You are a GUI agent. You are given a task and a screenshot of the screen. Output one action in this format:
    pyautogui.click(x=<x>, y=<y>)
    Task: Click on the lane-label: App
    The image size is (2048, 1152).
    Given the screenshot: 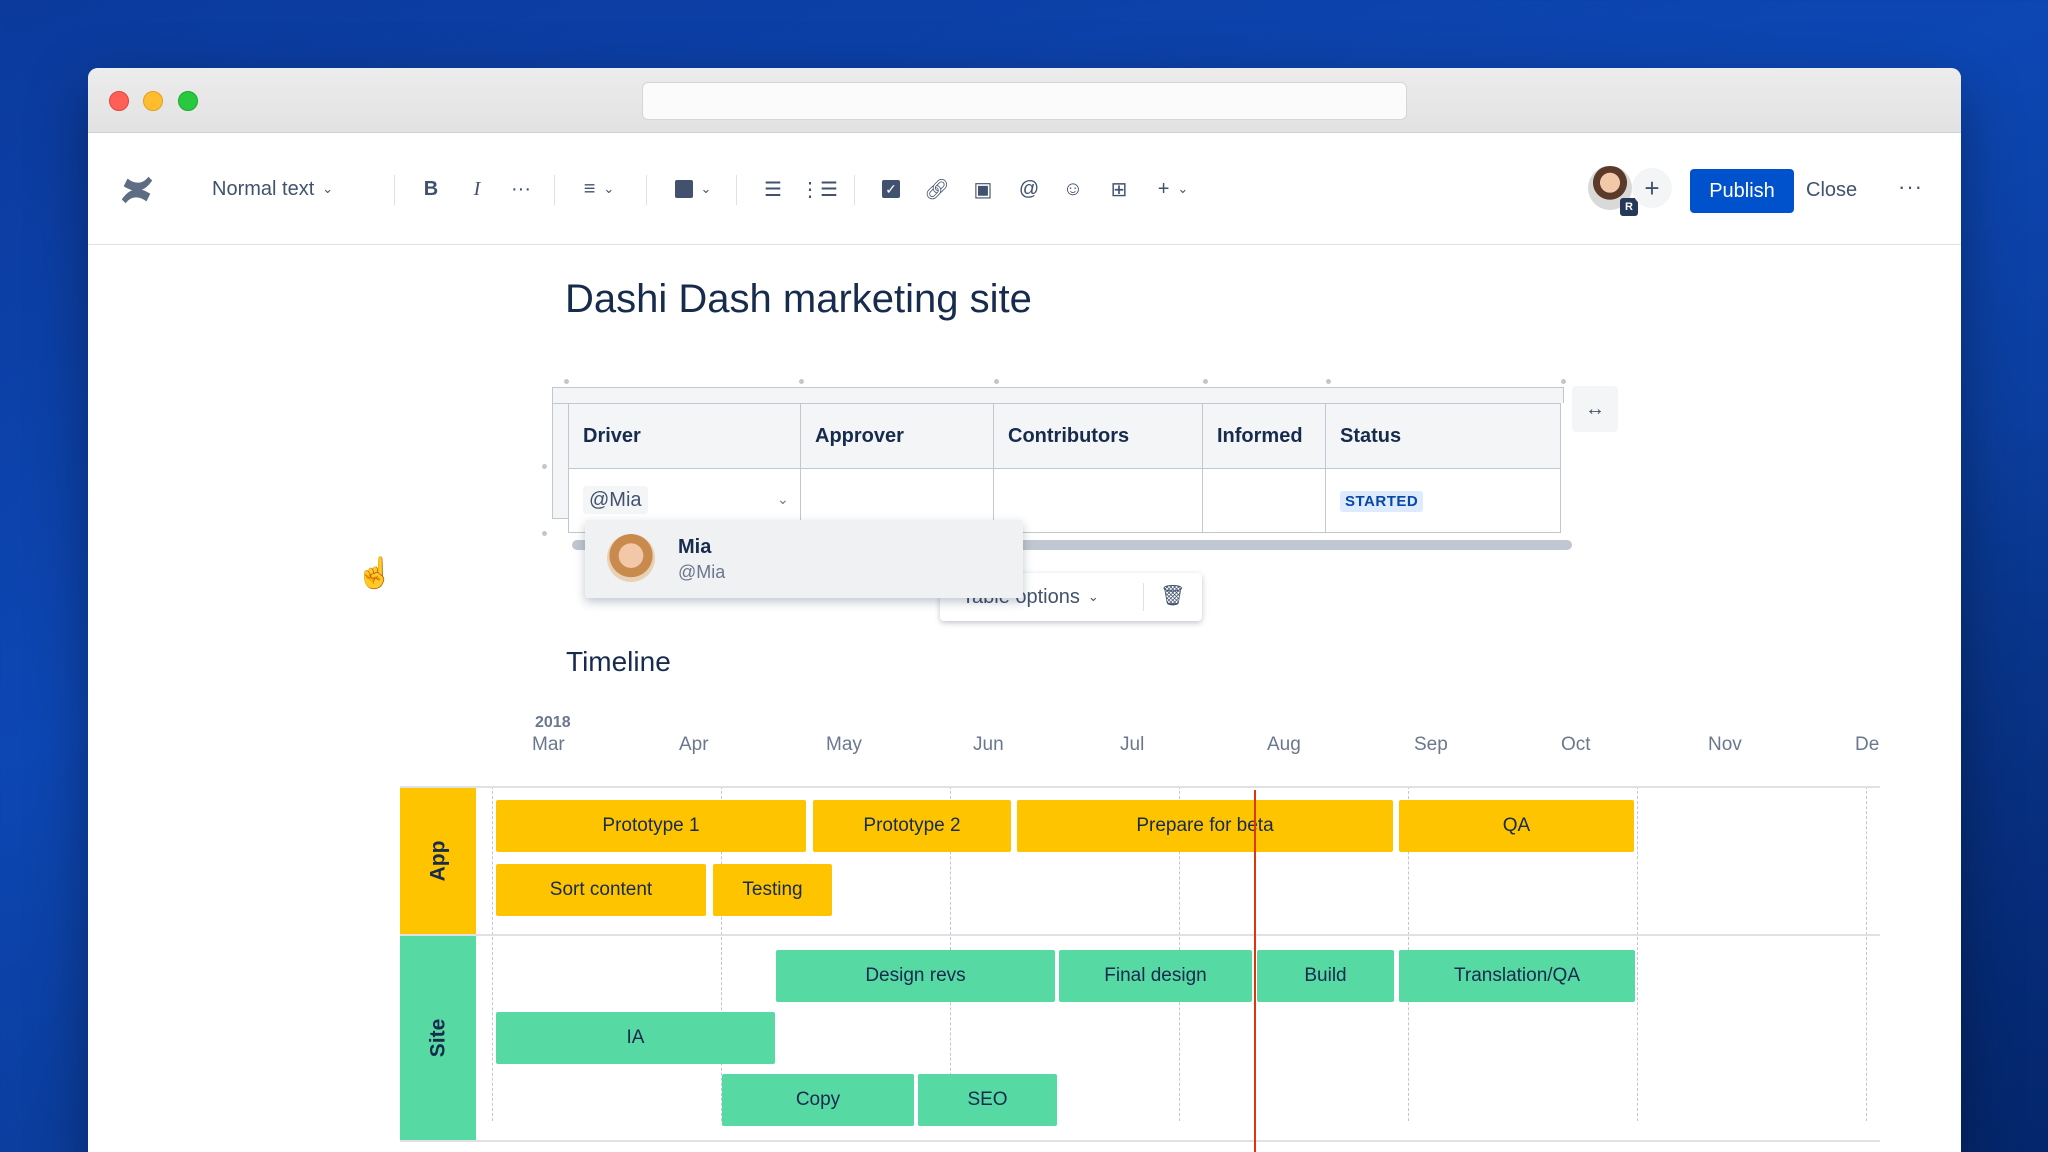 What is the action you would take?
    pyautogui.click(x=437, y=861)
    